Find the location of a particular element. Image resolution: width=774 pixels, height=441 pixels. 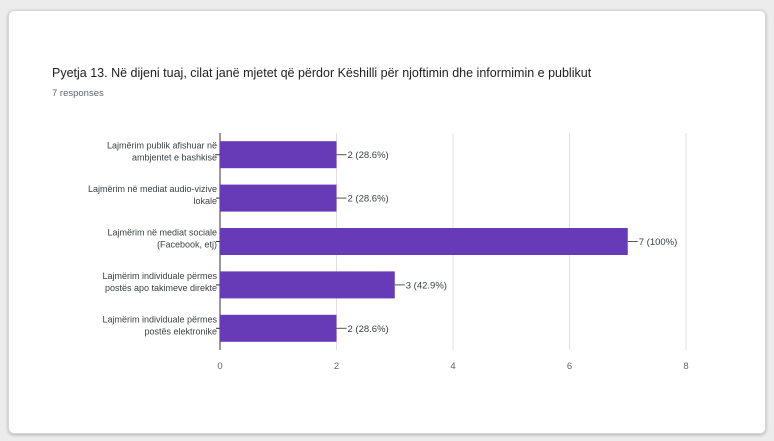

category-label: Lajmërim në mediat sociale is located at coordinates (162, 233).